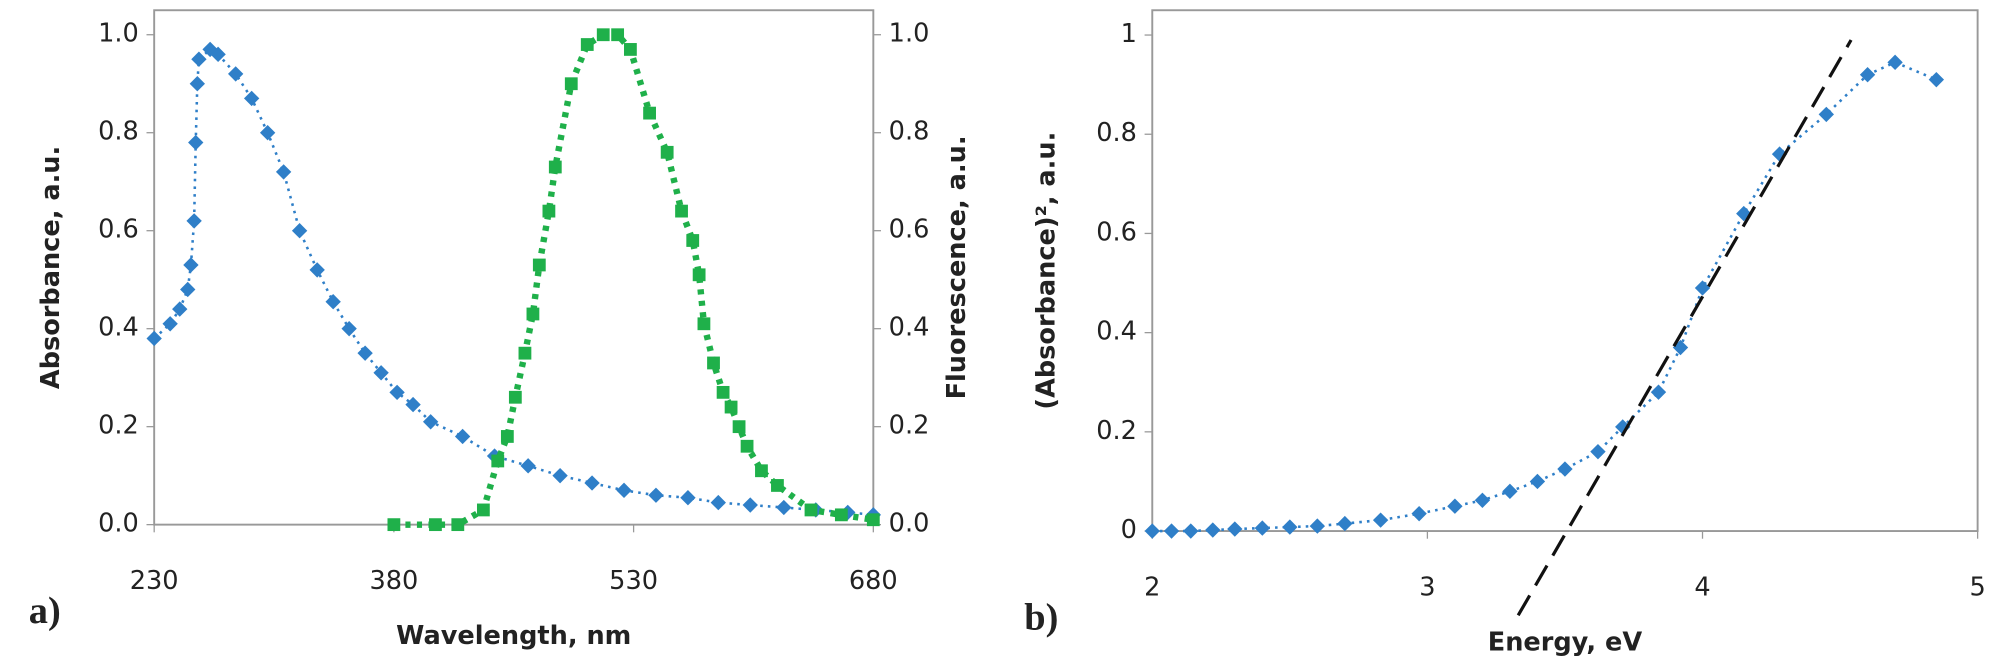 The image size is (2000, 659). I want to click on series-line, so click(1684, 328).